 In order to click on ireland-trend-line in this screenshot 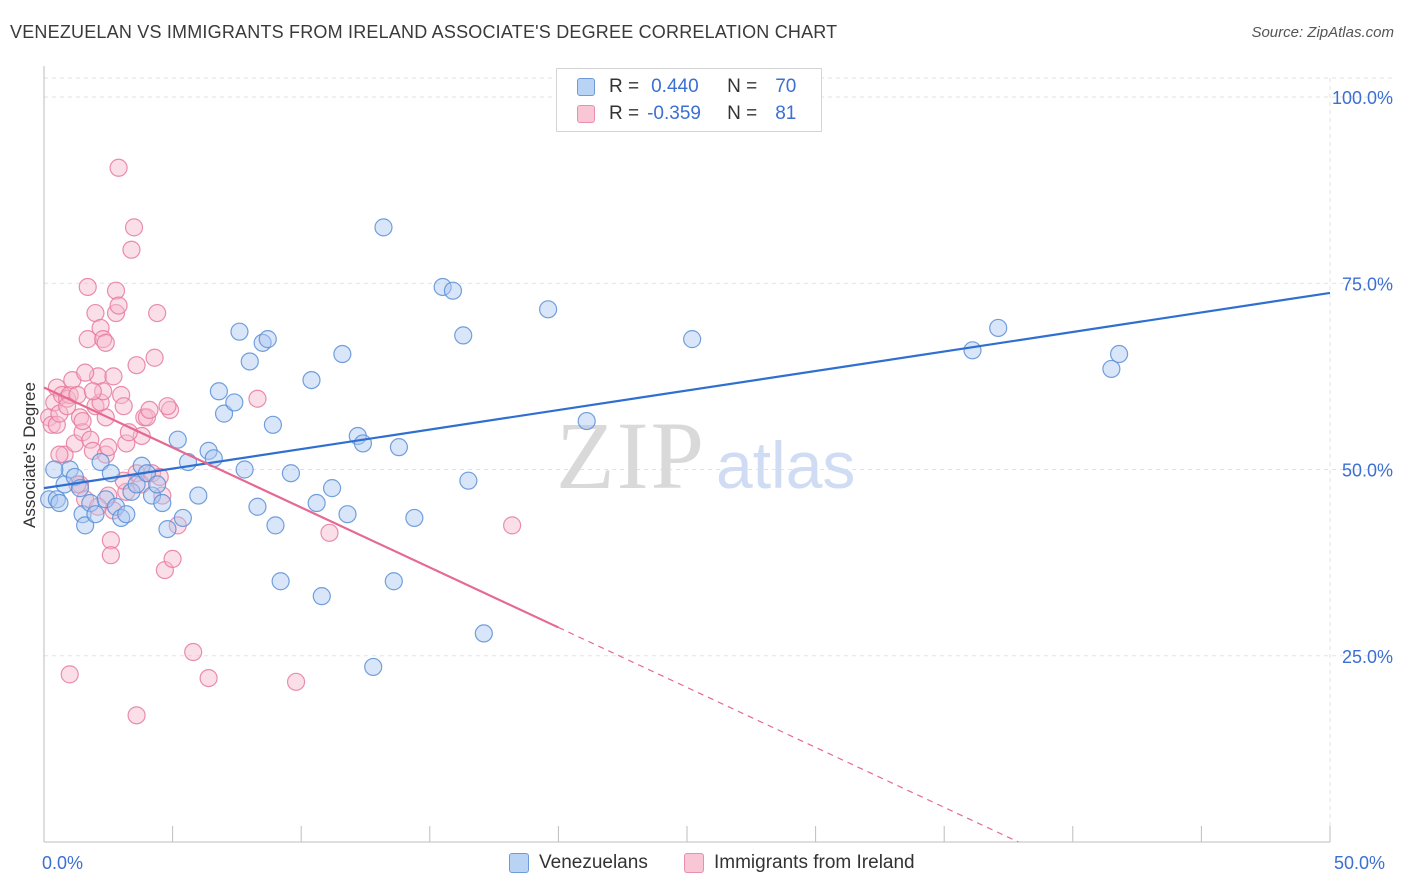, I will do `click(301, 507)`.